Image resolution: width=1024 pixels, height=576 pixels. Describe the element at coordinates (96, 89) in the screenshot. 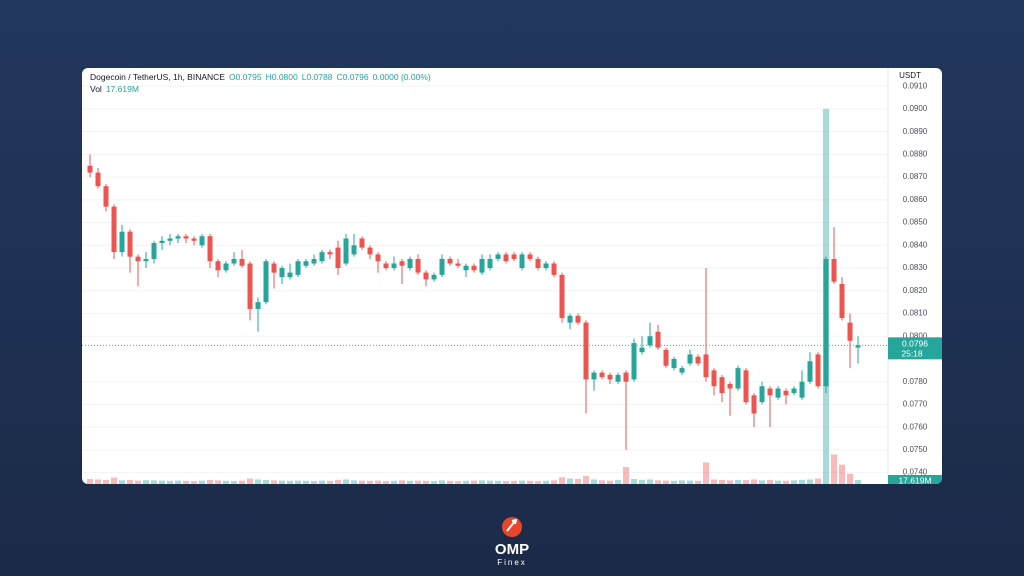

I see `volume-label: Vol` at that location.